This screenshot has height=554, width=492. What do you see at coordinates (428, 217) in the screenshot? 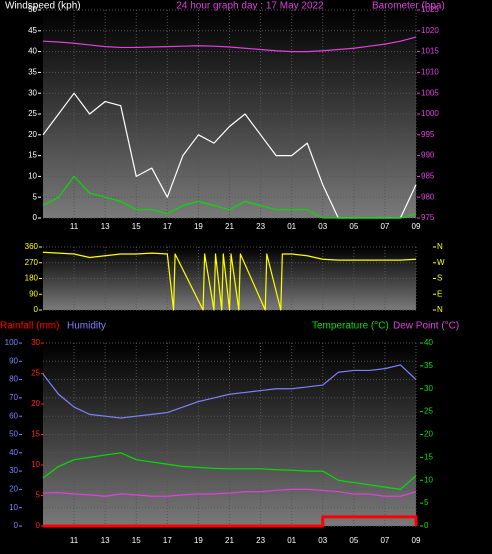
I see `y2-tick-label: 975` at bounding box center [428, 217].